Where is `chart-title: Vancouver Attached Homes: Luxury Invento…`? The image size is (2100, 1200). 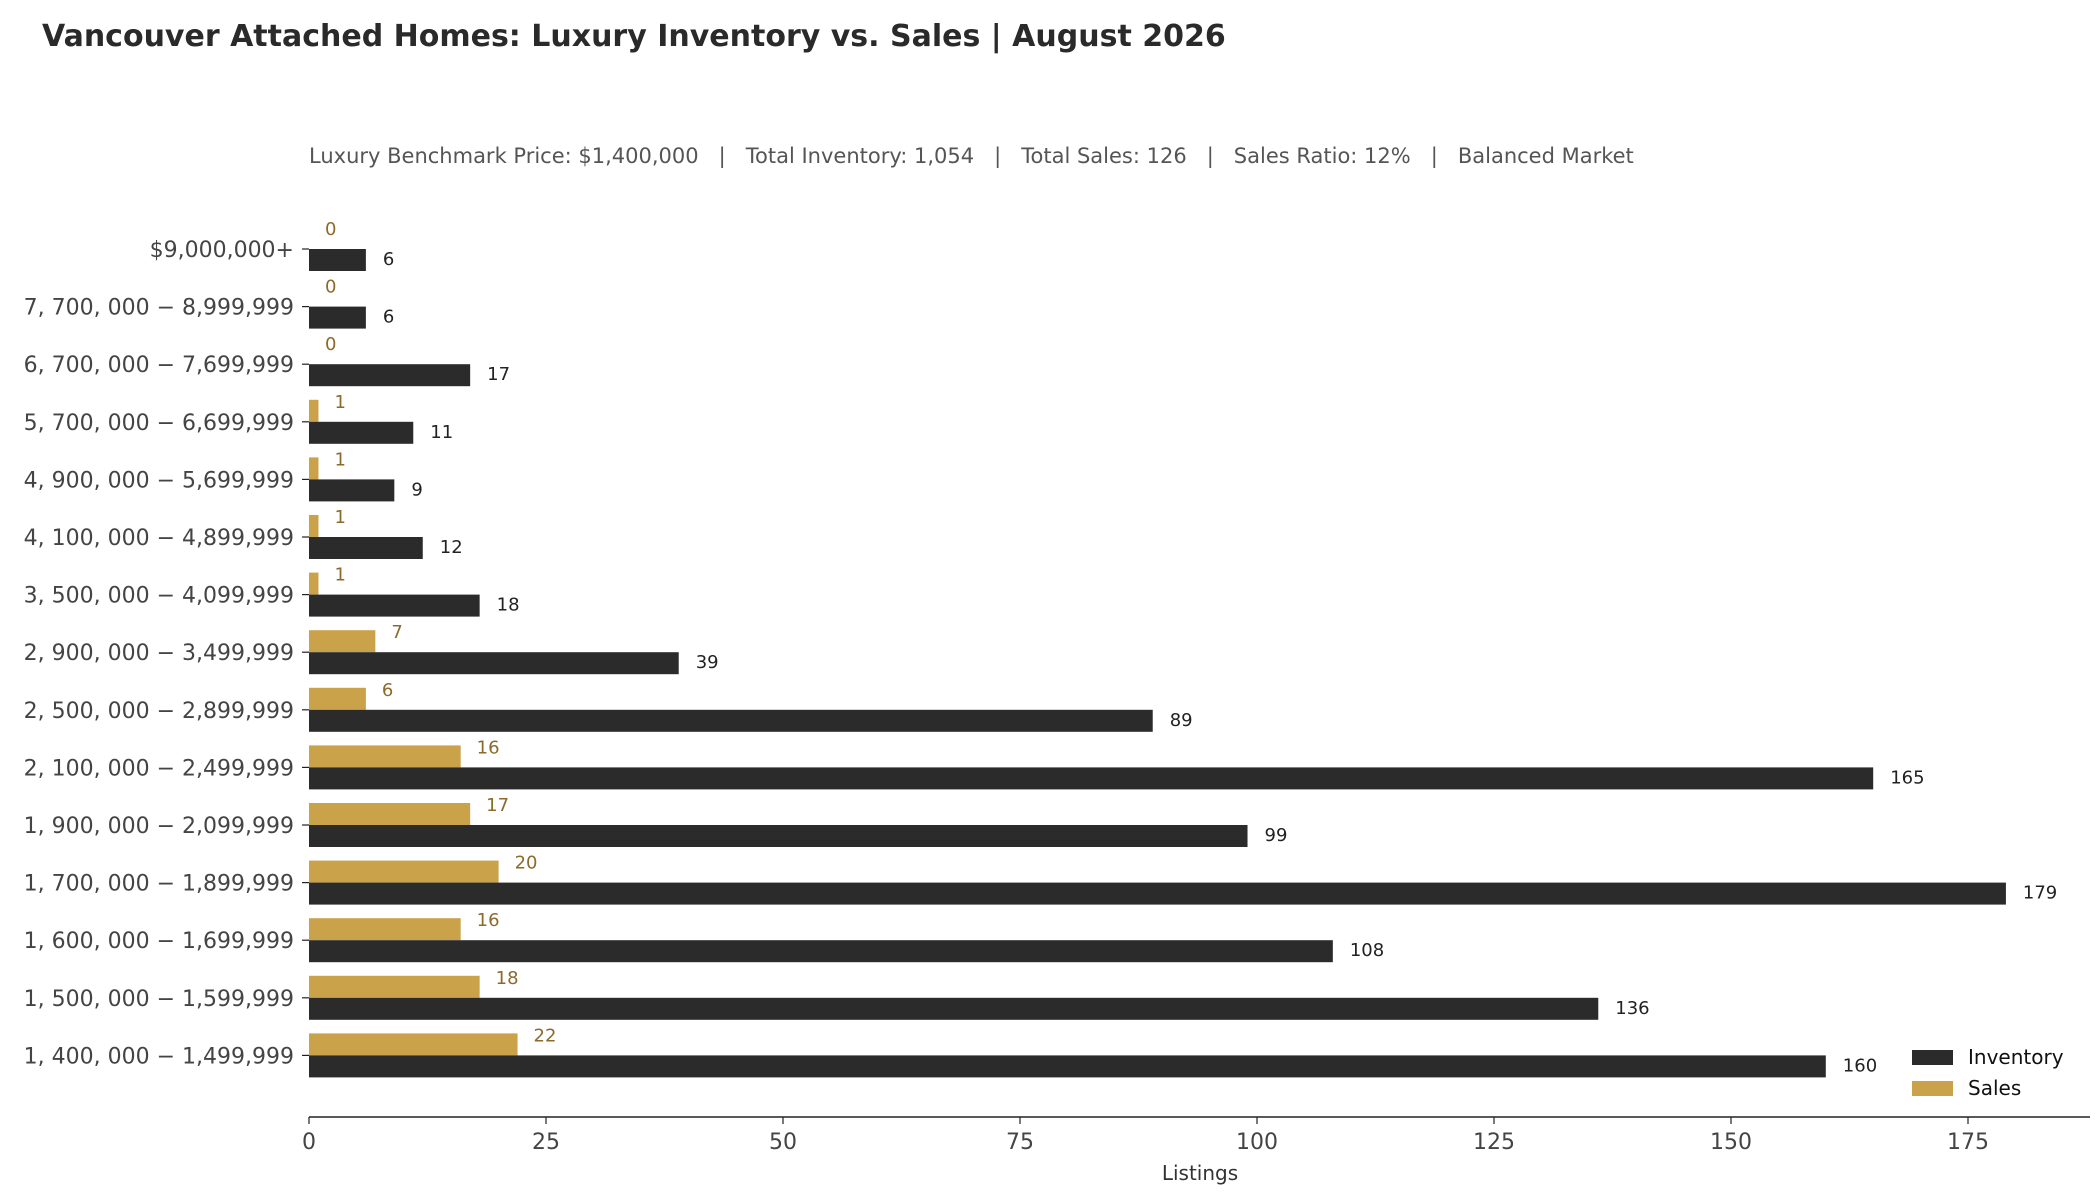
chart-title: Vancouver Attached Homes: Luxury Invento… is located at coordinates (634, 36).